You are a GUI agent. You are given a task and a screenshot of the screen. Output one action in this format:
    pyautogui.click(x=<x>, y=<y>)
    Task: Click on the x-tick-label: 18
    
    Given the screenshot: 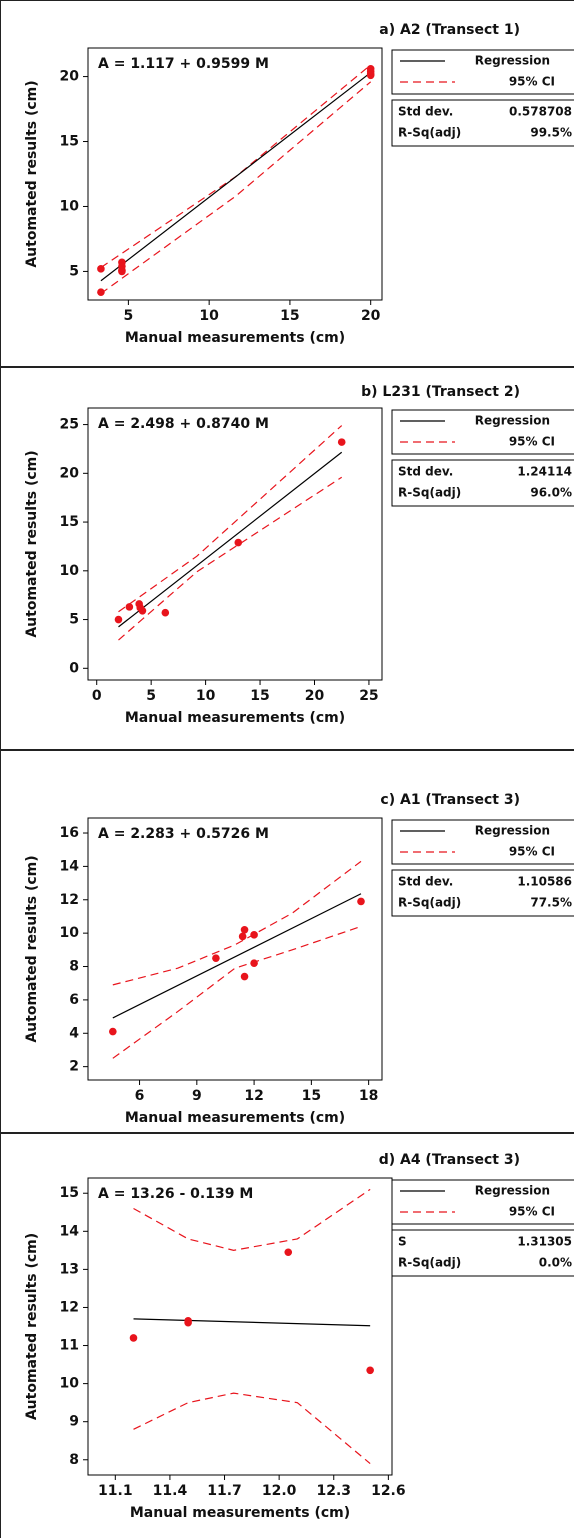 What is the action you would take?
    pyautogui.click(x=368, y=1096)
    